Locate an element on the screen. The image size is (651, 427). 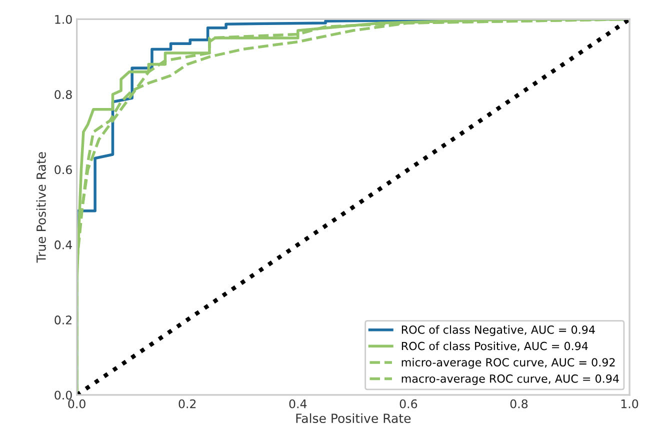
y-tick-label: 0.6 is located at coordinates (63, 169).